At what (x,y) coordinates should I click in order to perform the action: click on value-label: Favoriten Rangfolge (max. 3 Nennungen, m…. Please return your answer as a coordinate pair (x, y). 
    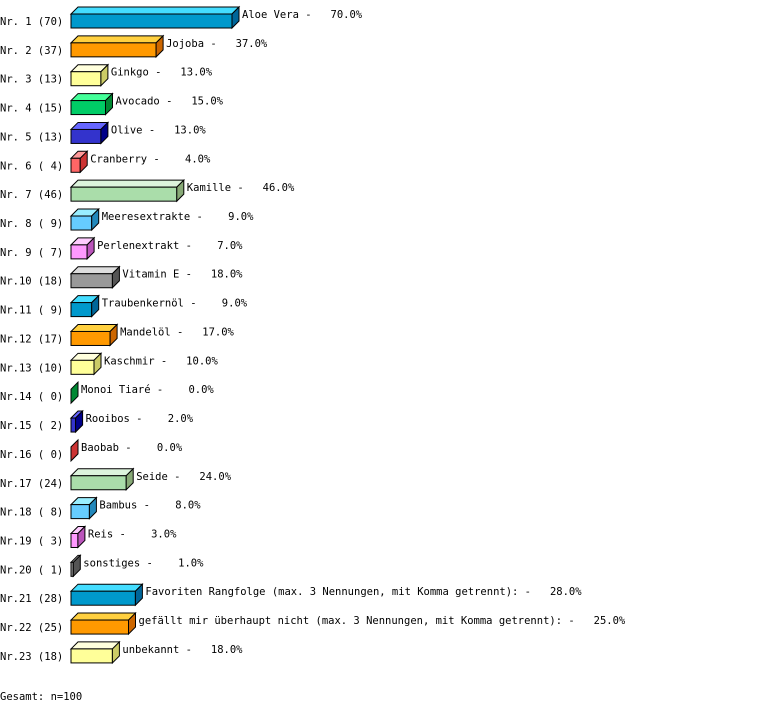
    Looking at the image, I should click on (363, 592).